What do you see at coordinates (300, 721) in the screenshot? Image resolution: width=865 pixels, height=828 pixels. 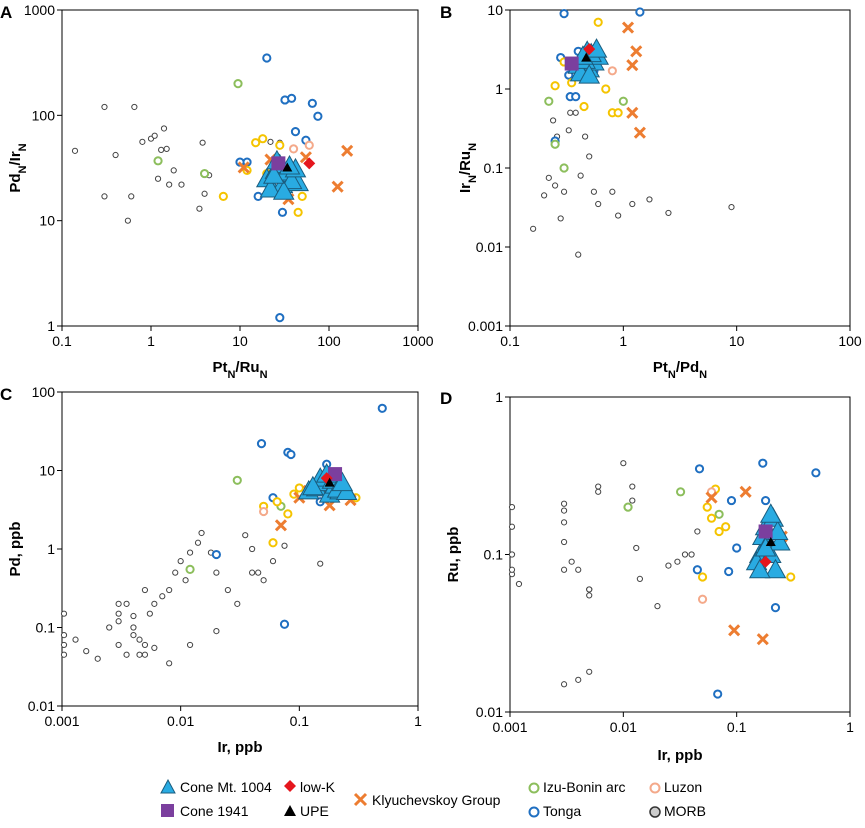 I see `x-tick-label: 0.1` at bounding box center [300, 721].